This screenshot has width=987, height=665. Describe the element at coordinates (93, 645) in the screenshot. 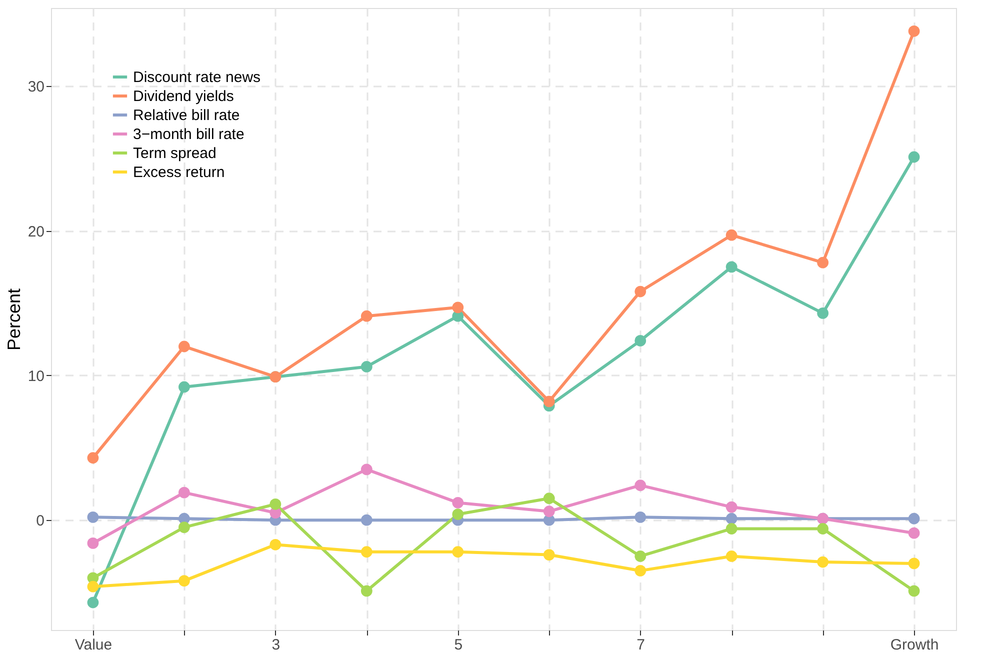

I see `x-tick-label: Value` at that location.